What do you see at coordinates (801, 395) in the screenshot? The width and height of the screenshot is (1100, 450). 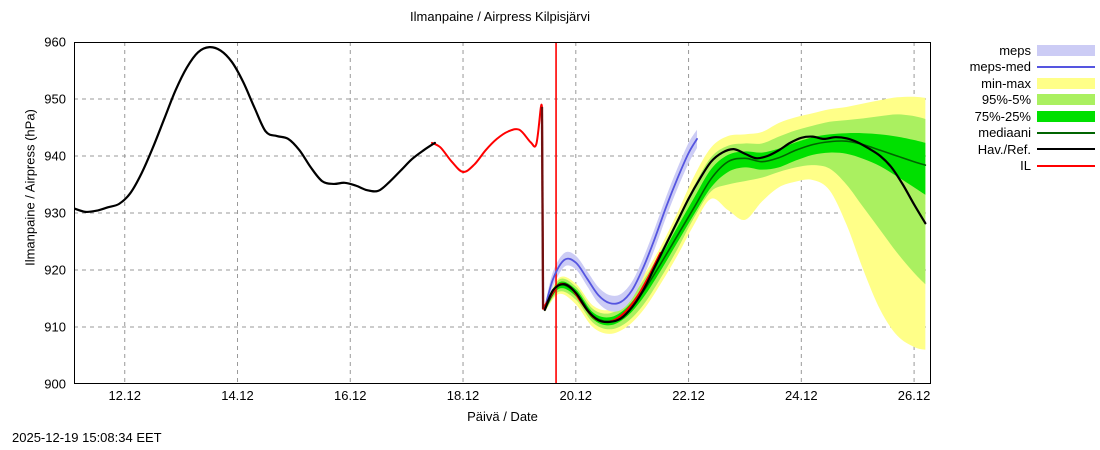 I see `x-tick-label: 24.12` at bounding box center [801, 395].